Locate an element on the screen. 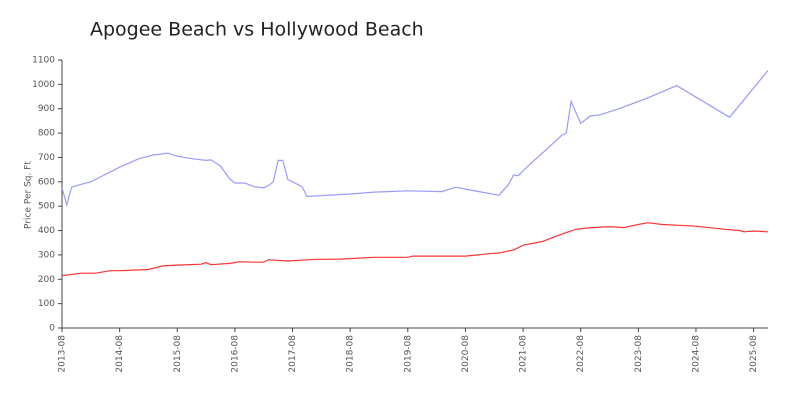  x-tick-label: 2024-08 is located at coordinates (696, 354).